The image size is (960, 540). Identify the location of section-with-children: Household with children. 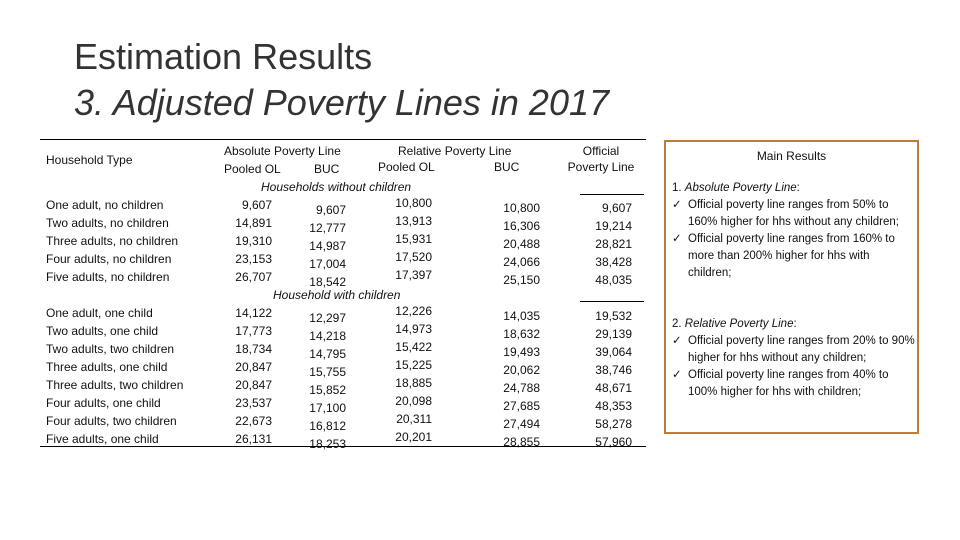
(337, 295).